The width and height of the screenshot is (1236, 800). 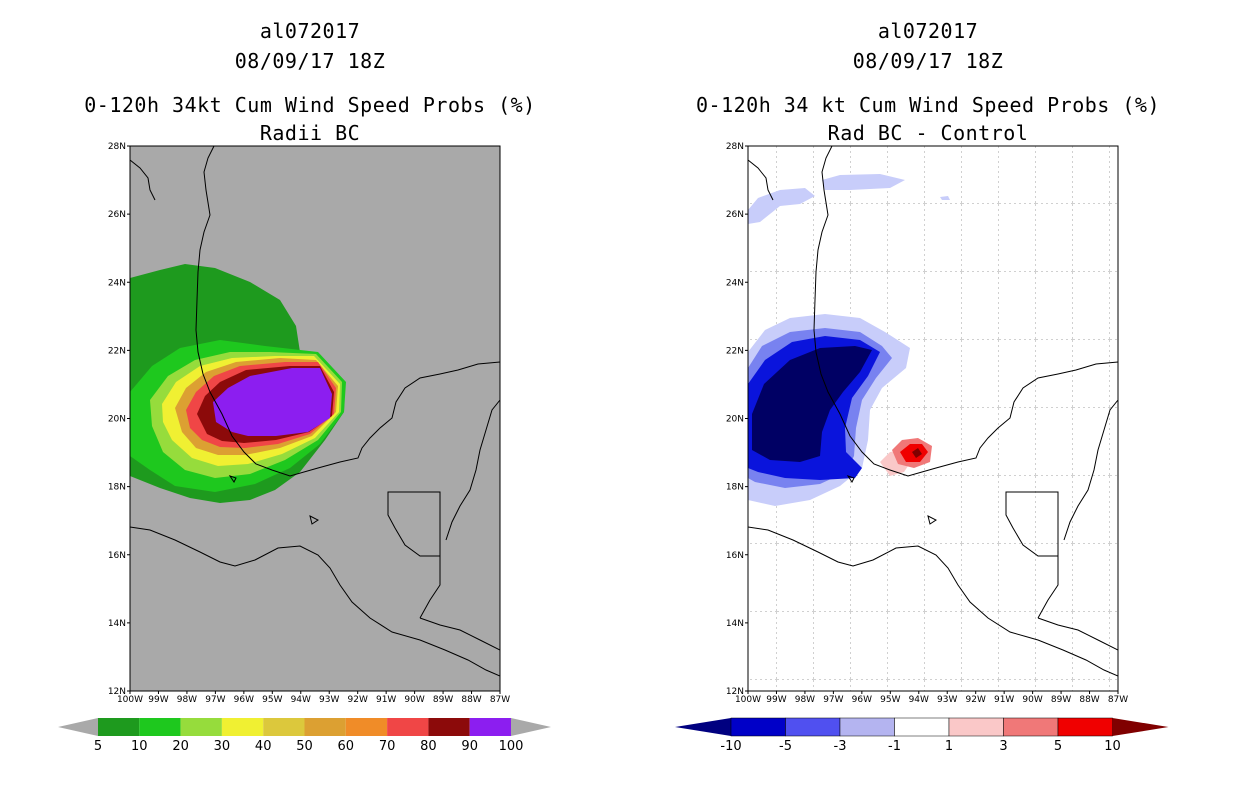 What do you see at coordinates (735, 215) in the screenshot?
I see `right-lat-label: 26N` at bounding box center [735, 215].